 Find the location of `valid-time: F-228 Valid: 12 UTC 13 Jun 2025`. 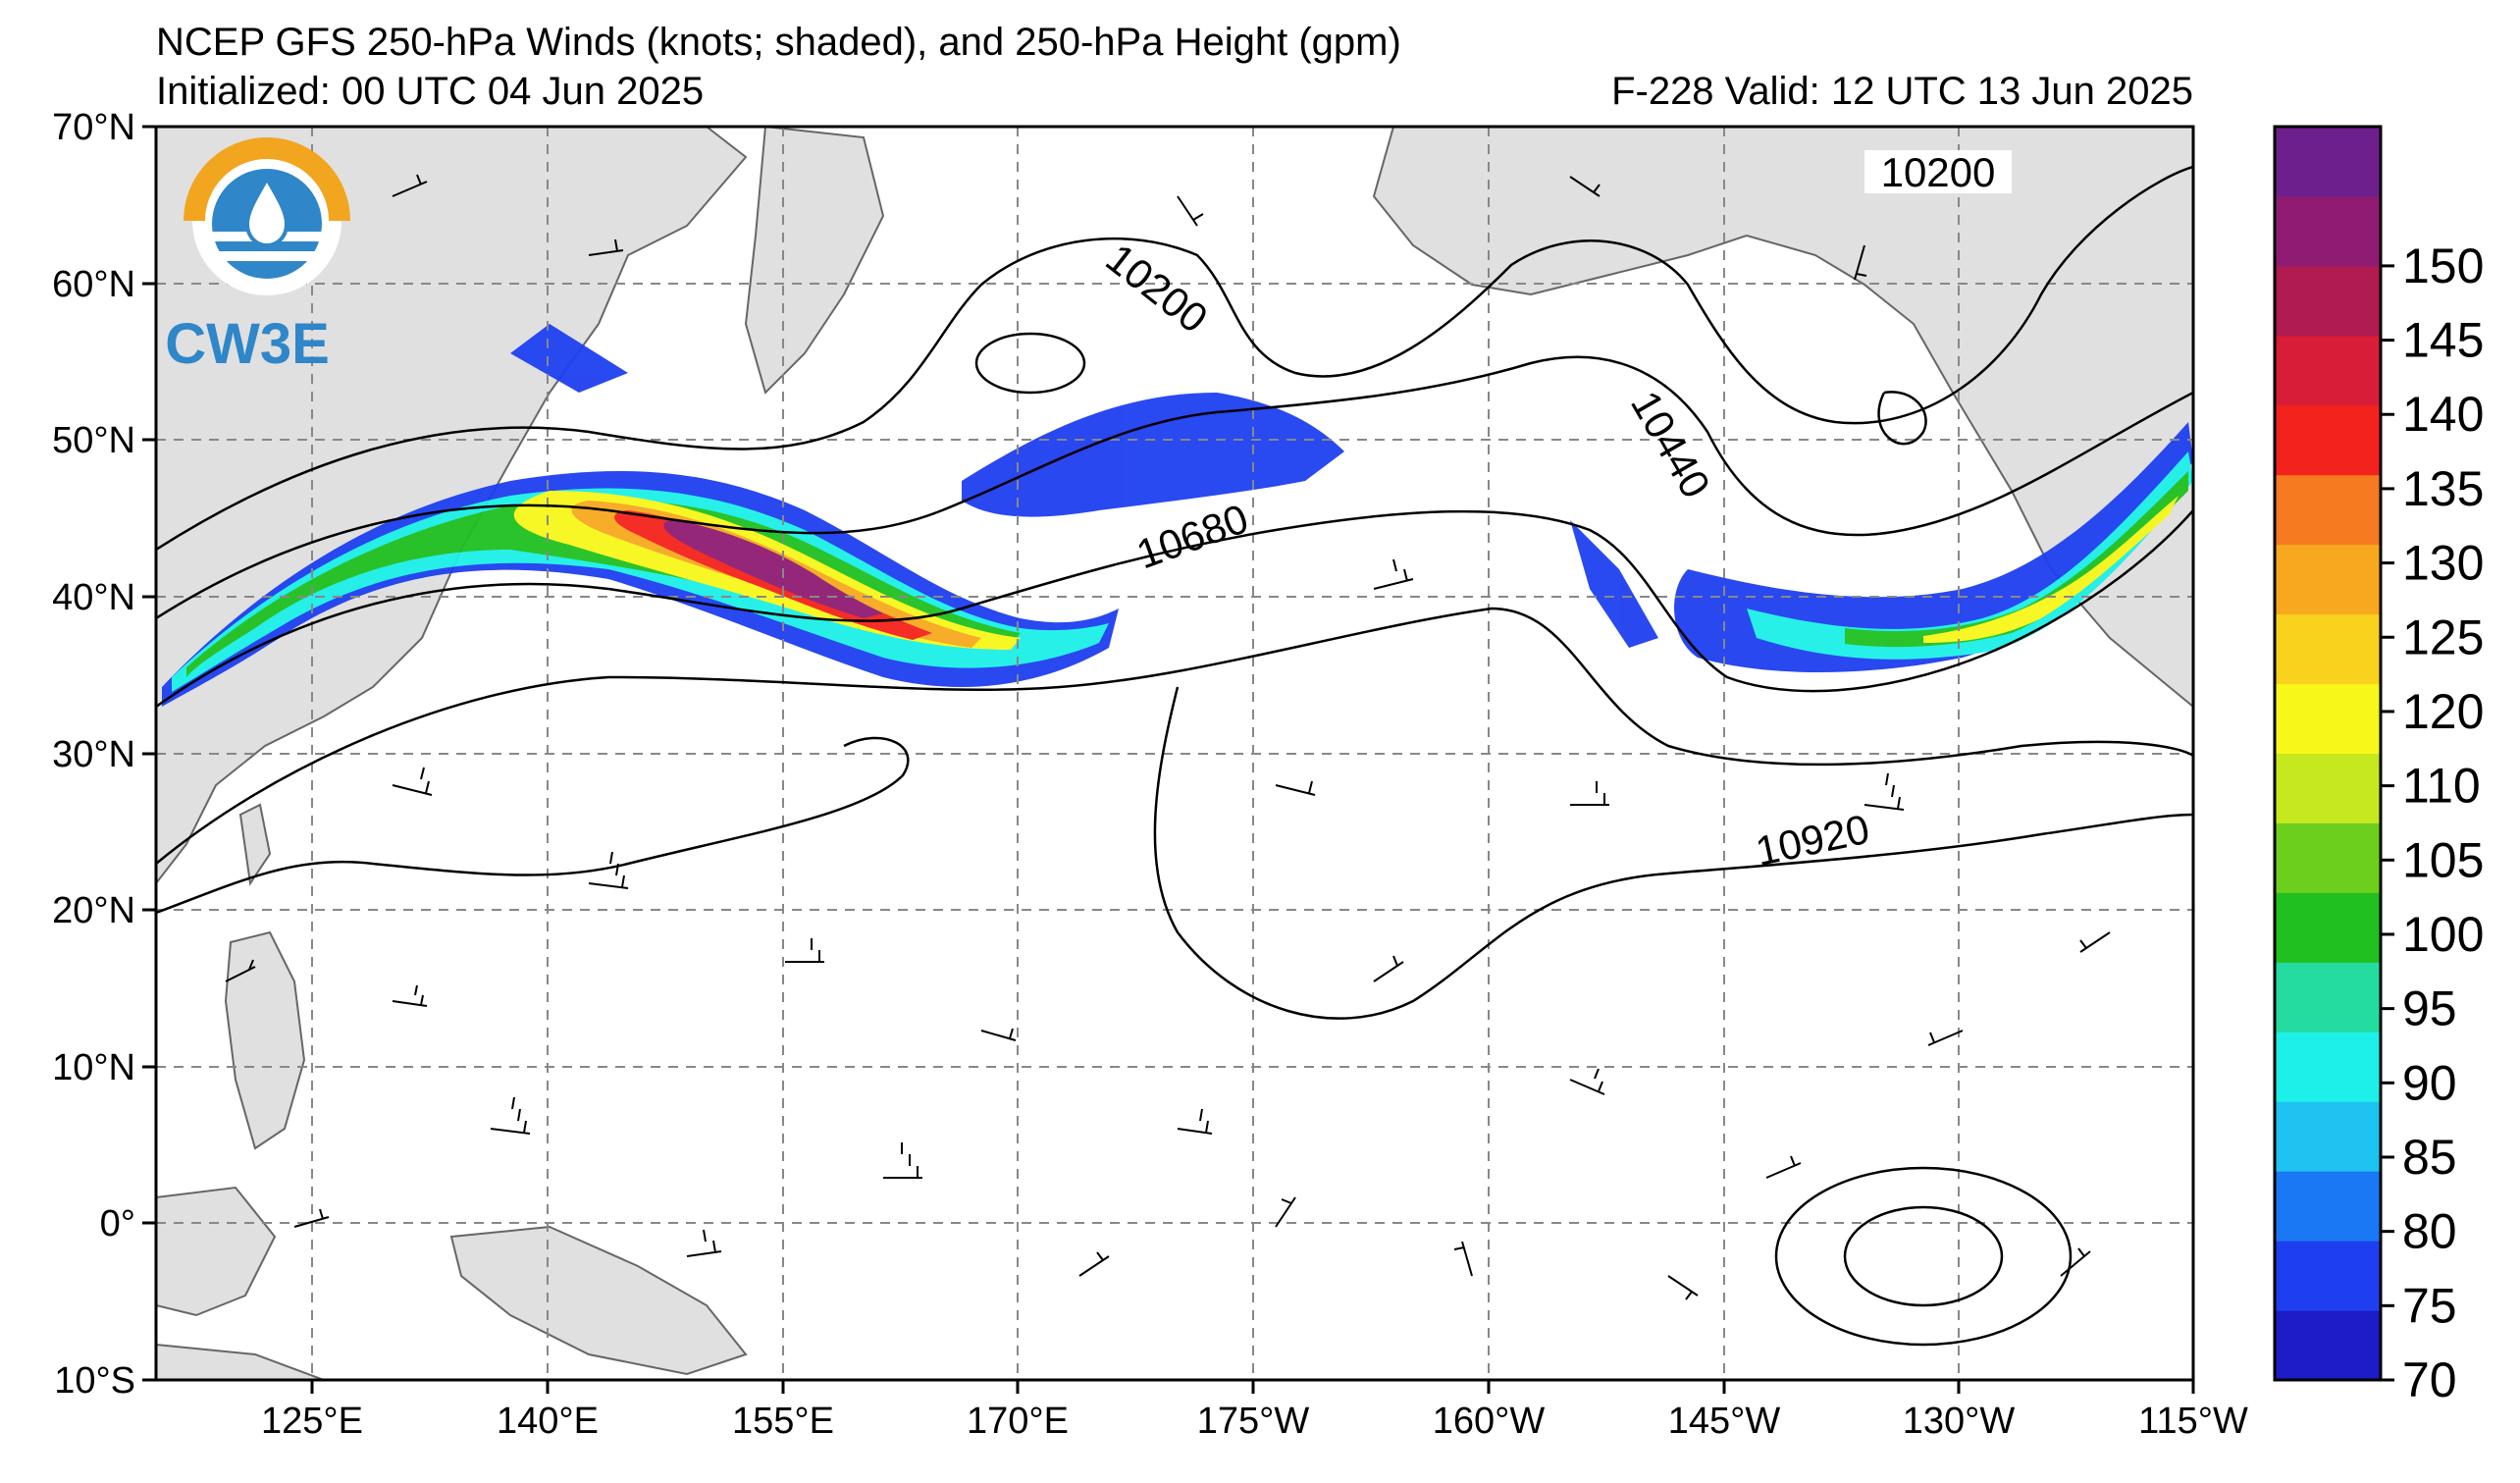

valid-time: F-228 Valid: 12 UTC 13 Jun 2025 is located at coordinates (1902, 91).